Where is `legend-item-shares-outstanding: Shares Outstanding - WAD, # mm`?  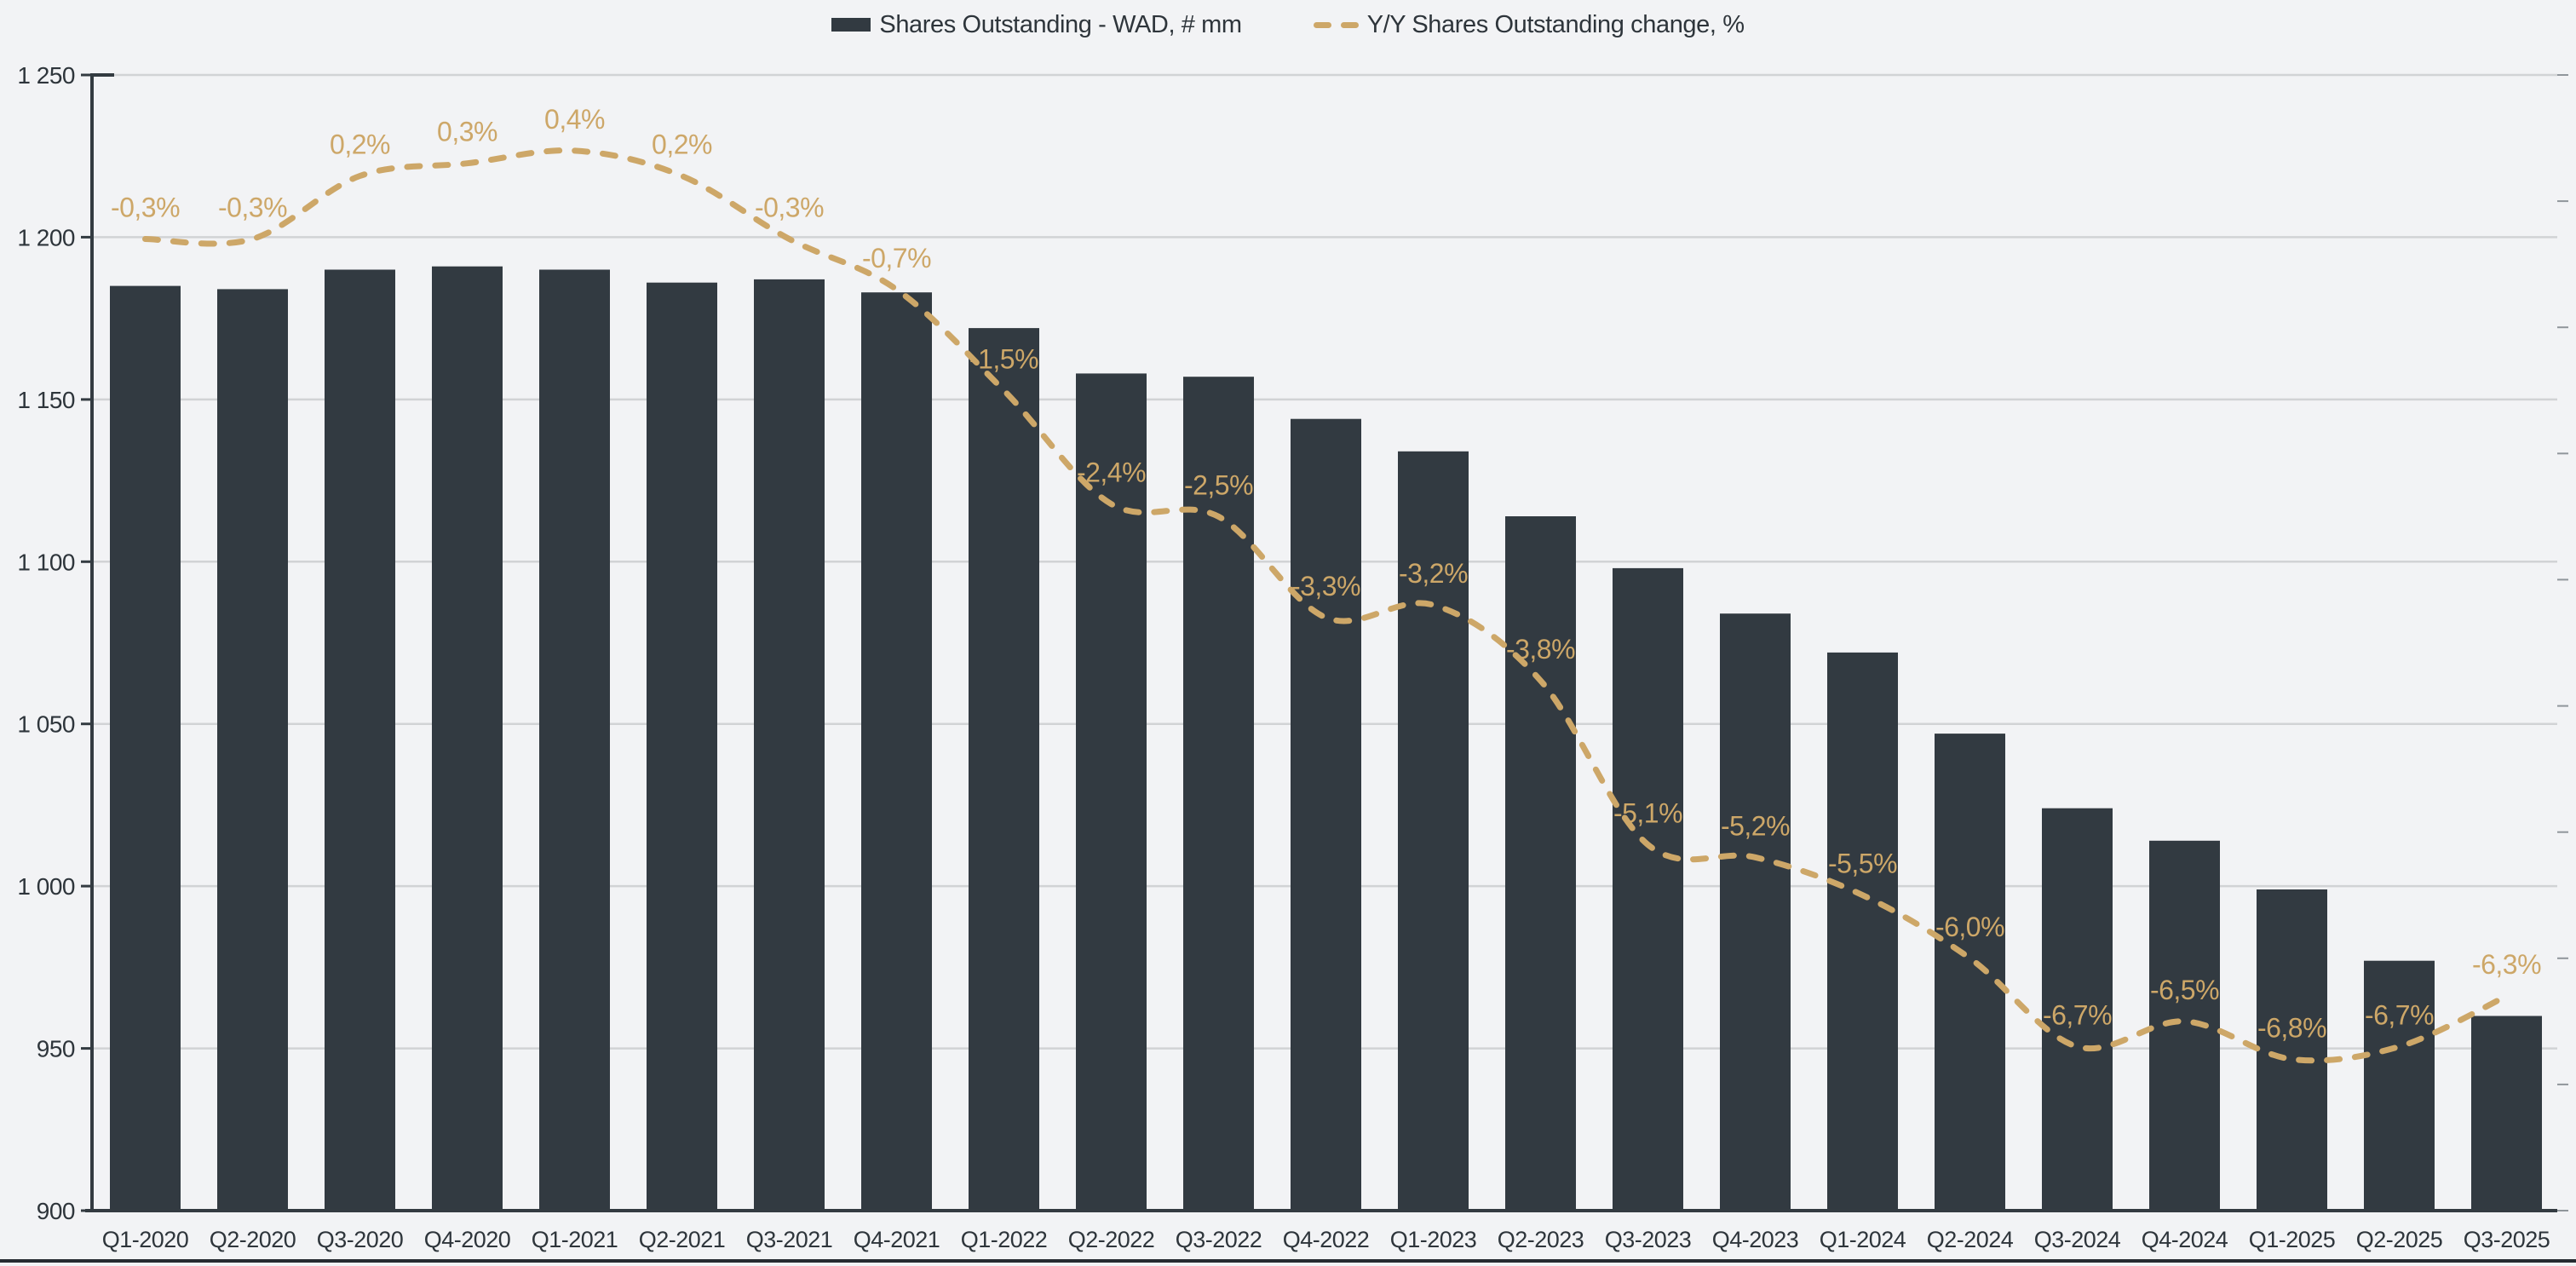 legend-item-shares-outstanding: Shares Outstanding - WAD, # mm is located at coordinates (1036, 24).